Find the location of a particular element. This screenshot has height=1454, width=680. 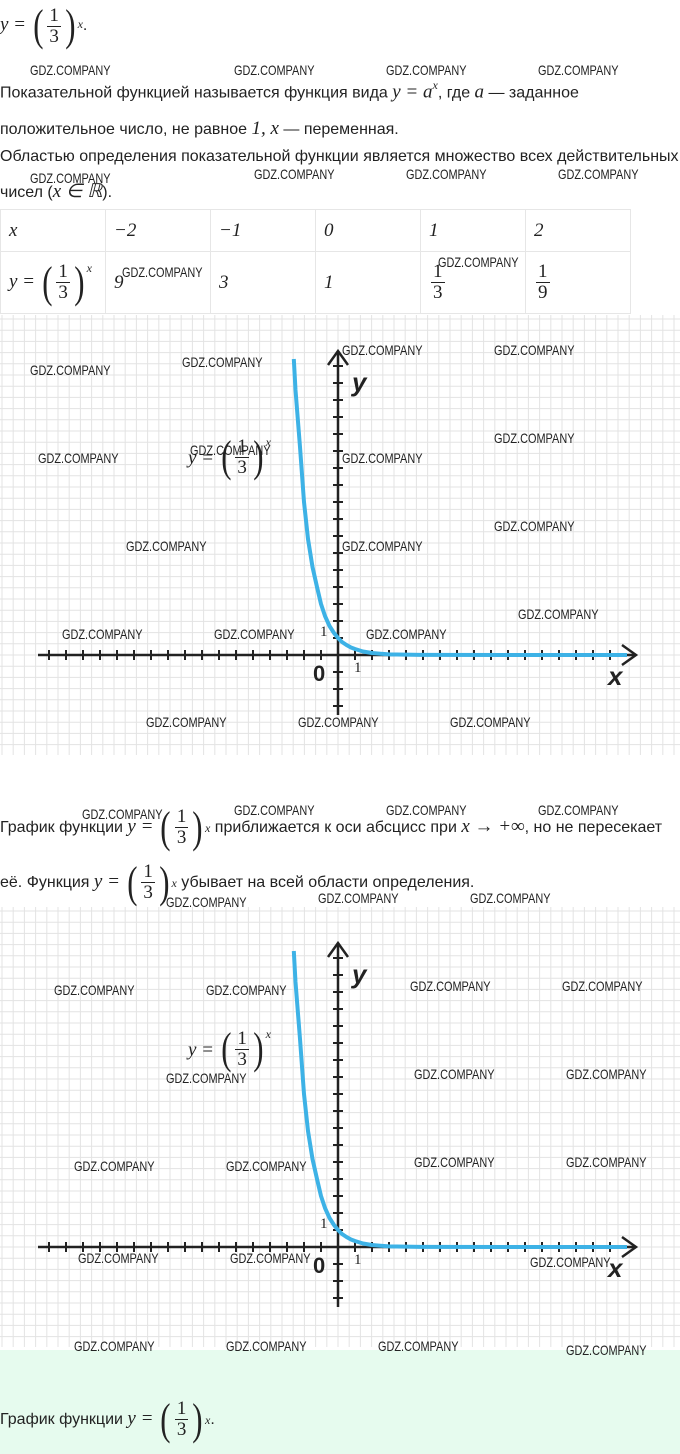

table-cell: 2 is located at coordinates (578, 230).